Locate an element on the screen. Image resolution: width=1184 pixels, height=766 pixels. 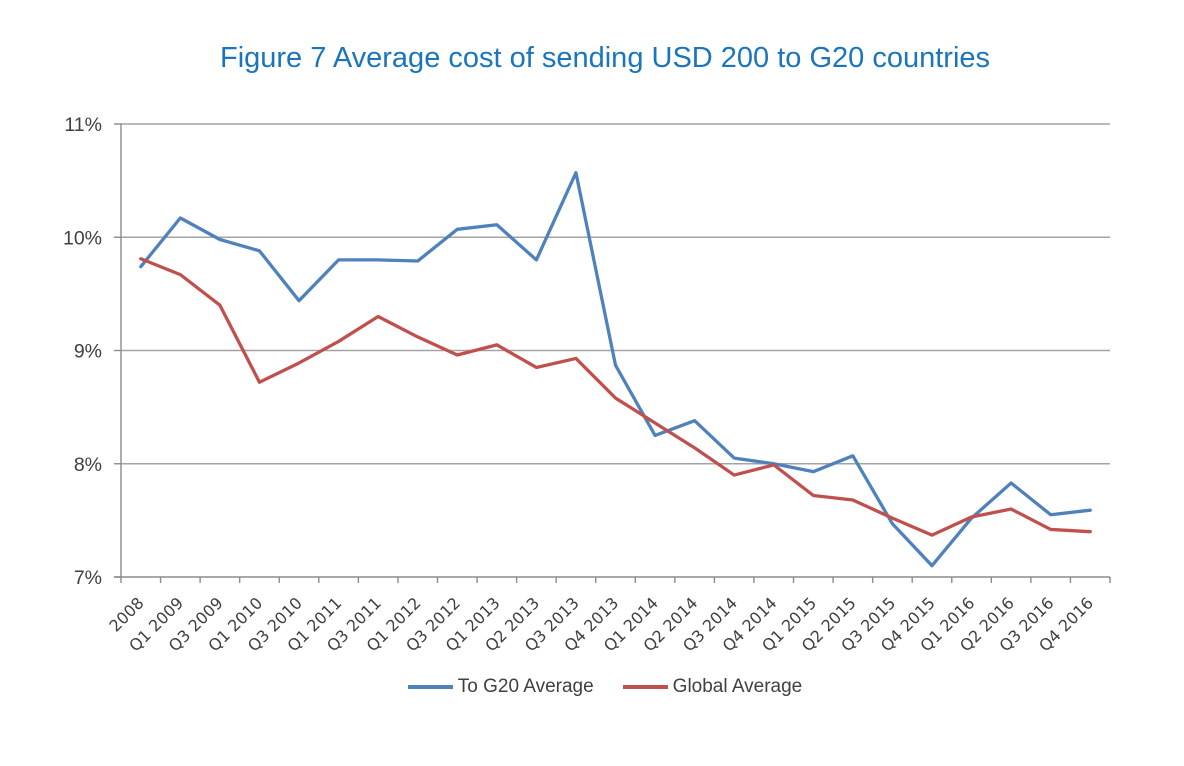
legend-item-to-g20: To G20 Average is located at coordinates (500, 687).